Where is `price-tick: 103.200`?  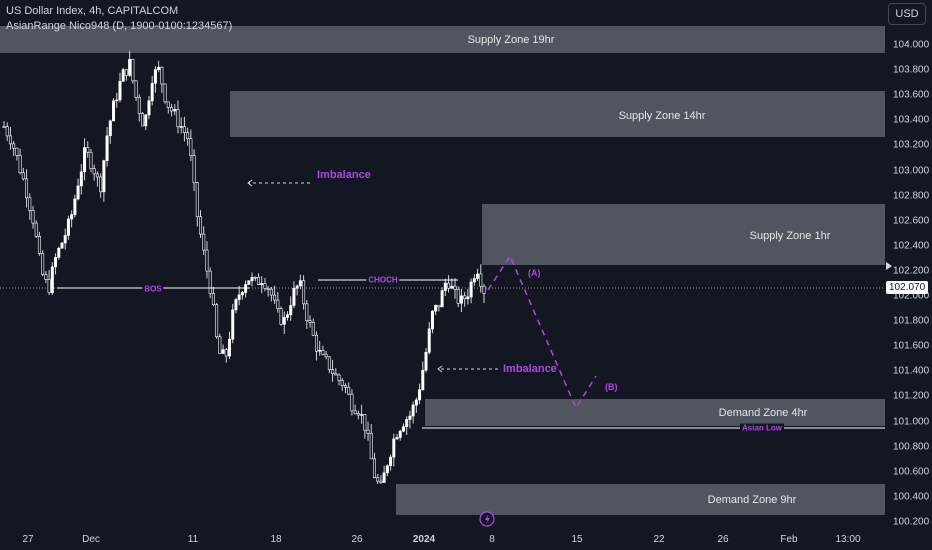
price-tick: 103.200 is located at coordinates (911, 145).